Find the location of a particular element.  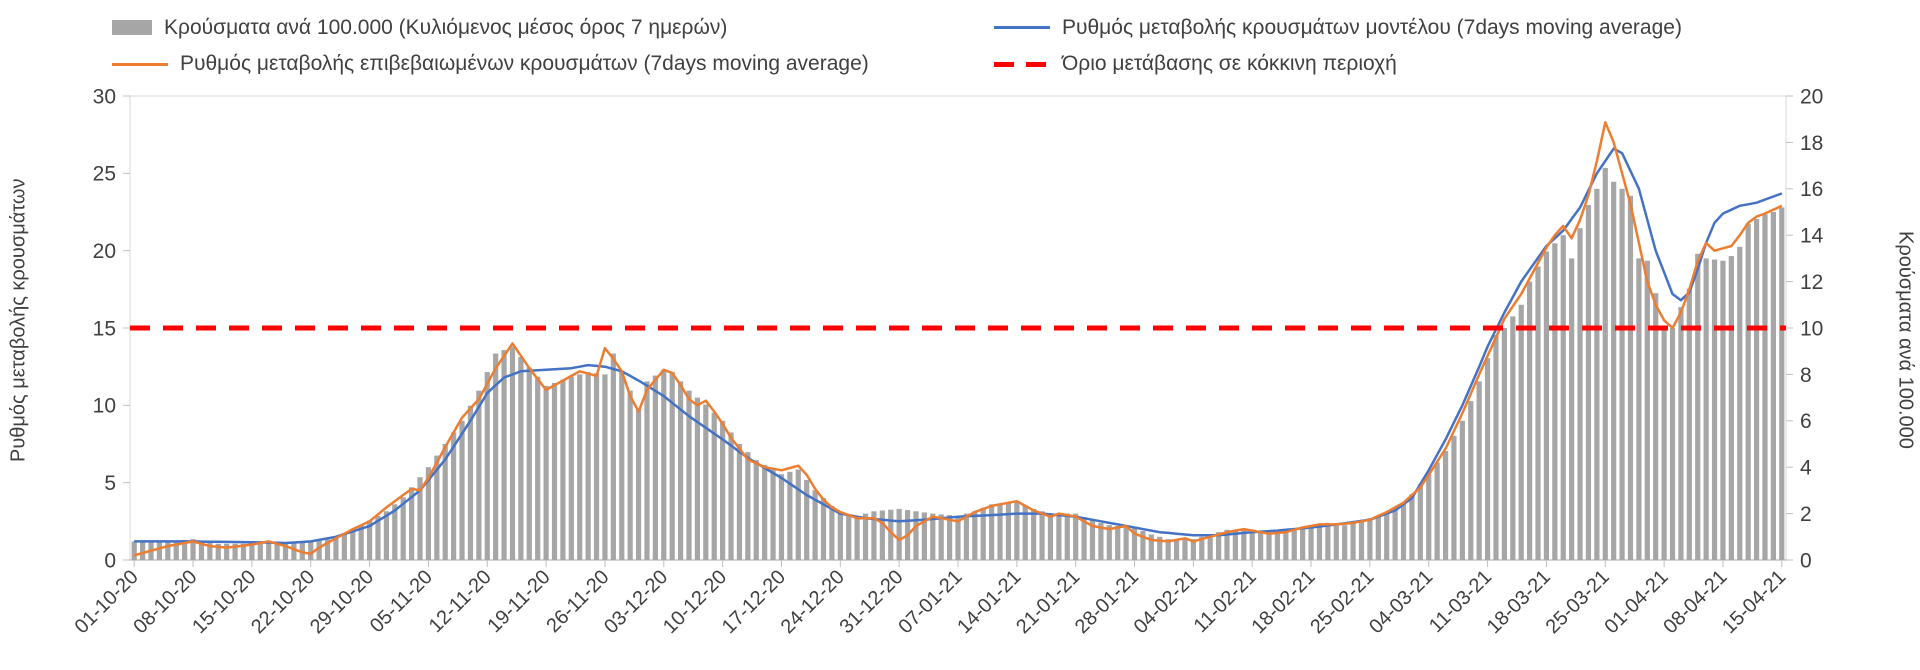

svg-text: 14 is located at coordinates (1812, 236).